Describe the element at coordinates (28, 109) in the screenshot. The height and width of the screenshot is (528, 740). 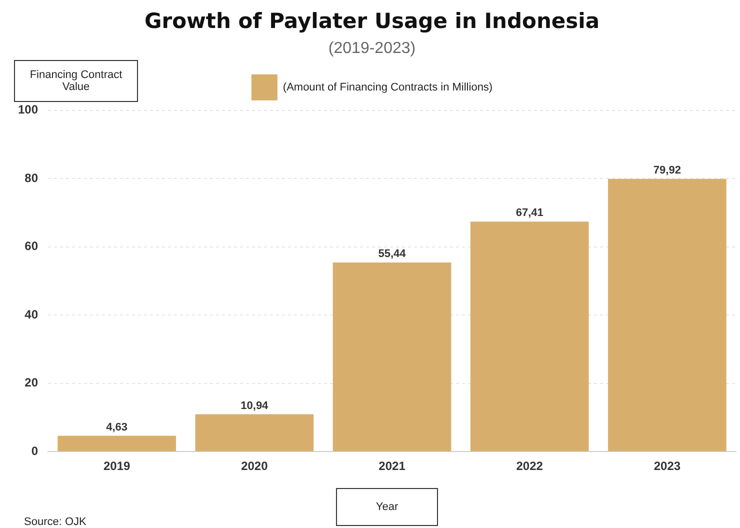
I see `y-tick-label: 100` at that location.